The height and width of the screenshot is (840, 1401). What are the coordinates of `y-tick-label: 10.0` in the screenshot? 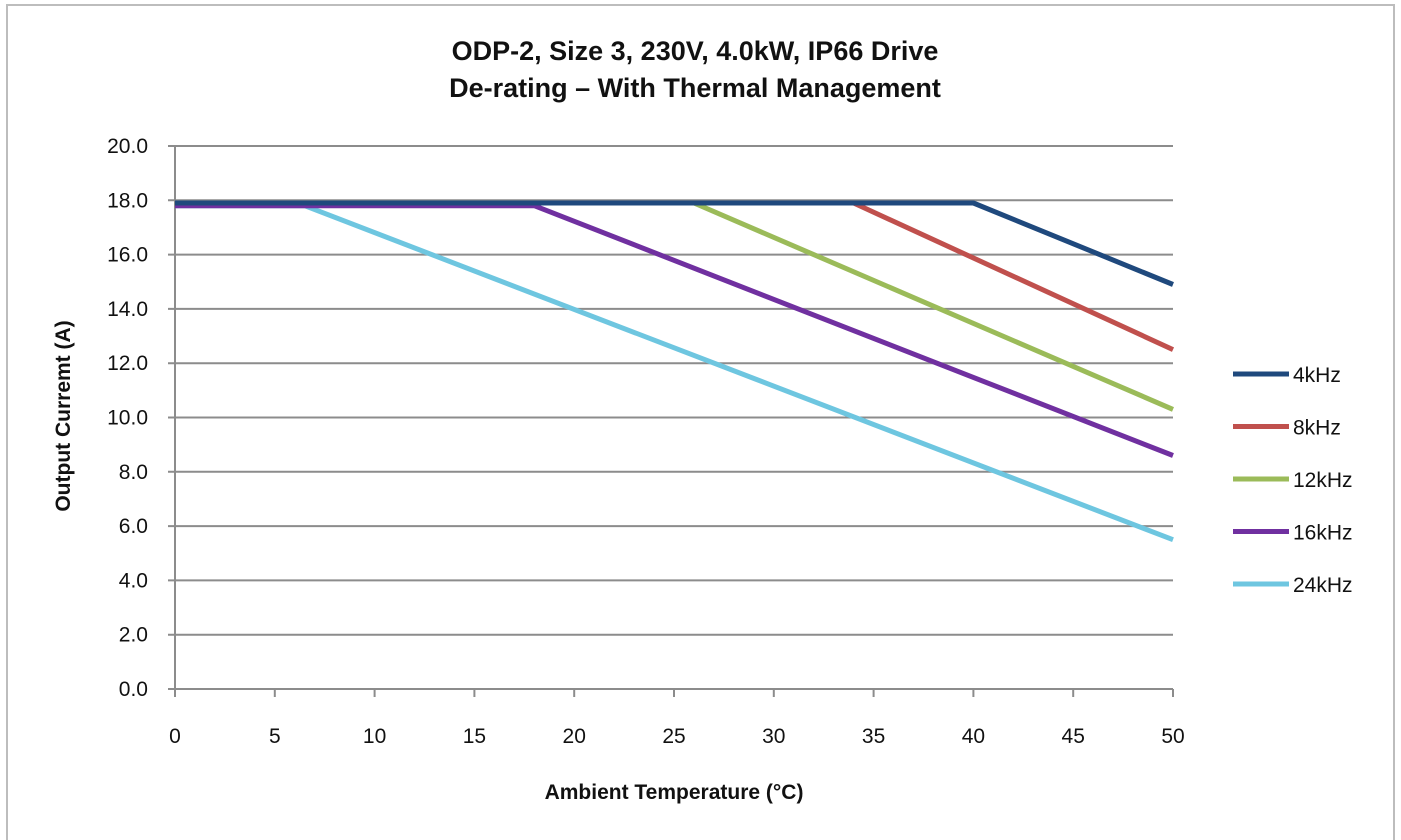 It's located at (127, 418).